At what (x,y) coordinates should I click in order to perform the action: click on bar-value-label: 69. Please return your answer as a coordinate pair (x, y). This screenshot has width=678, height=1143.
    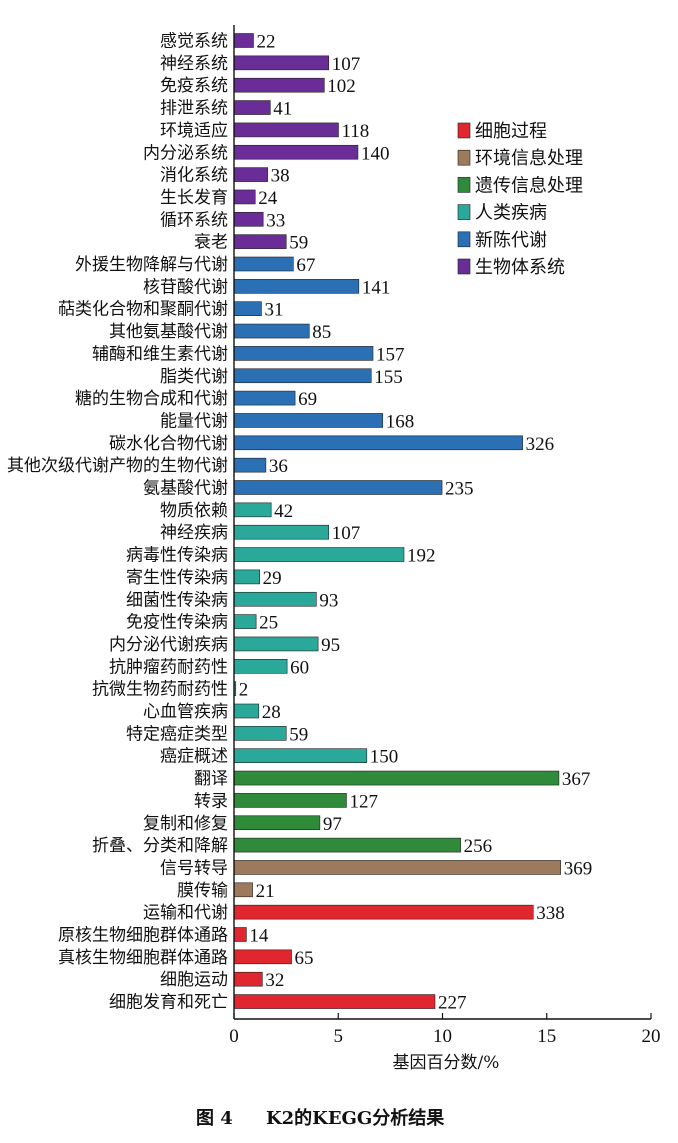
    Looking at the image, I should click on (307, 399).